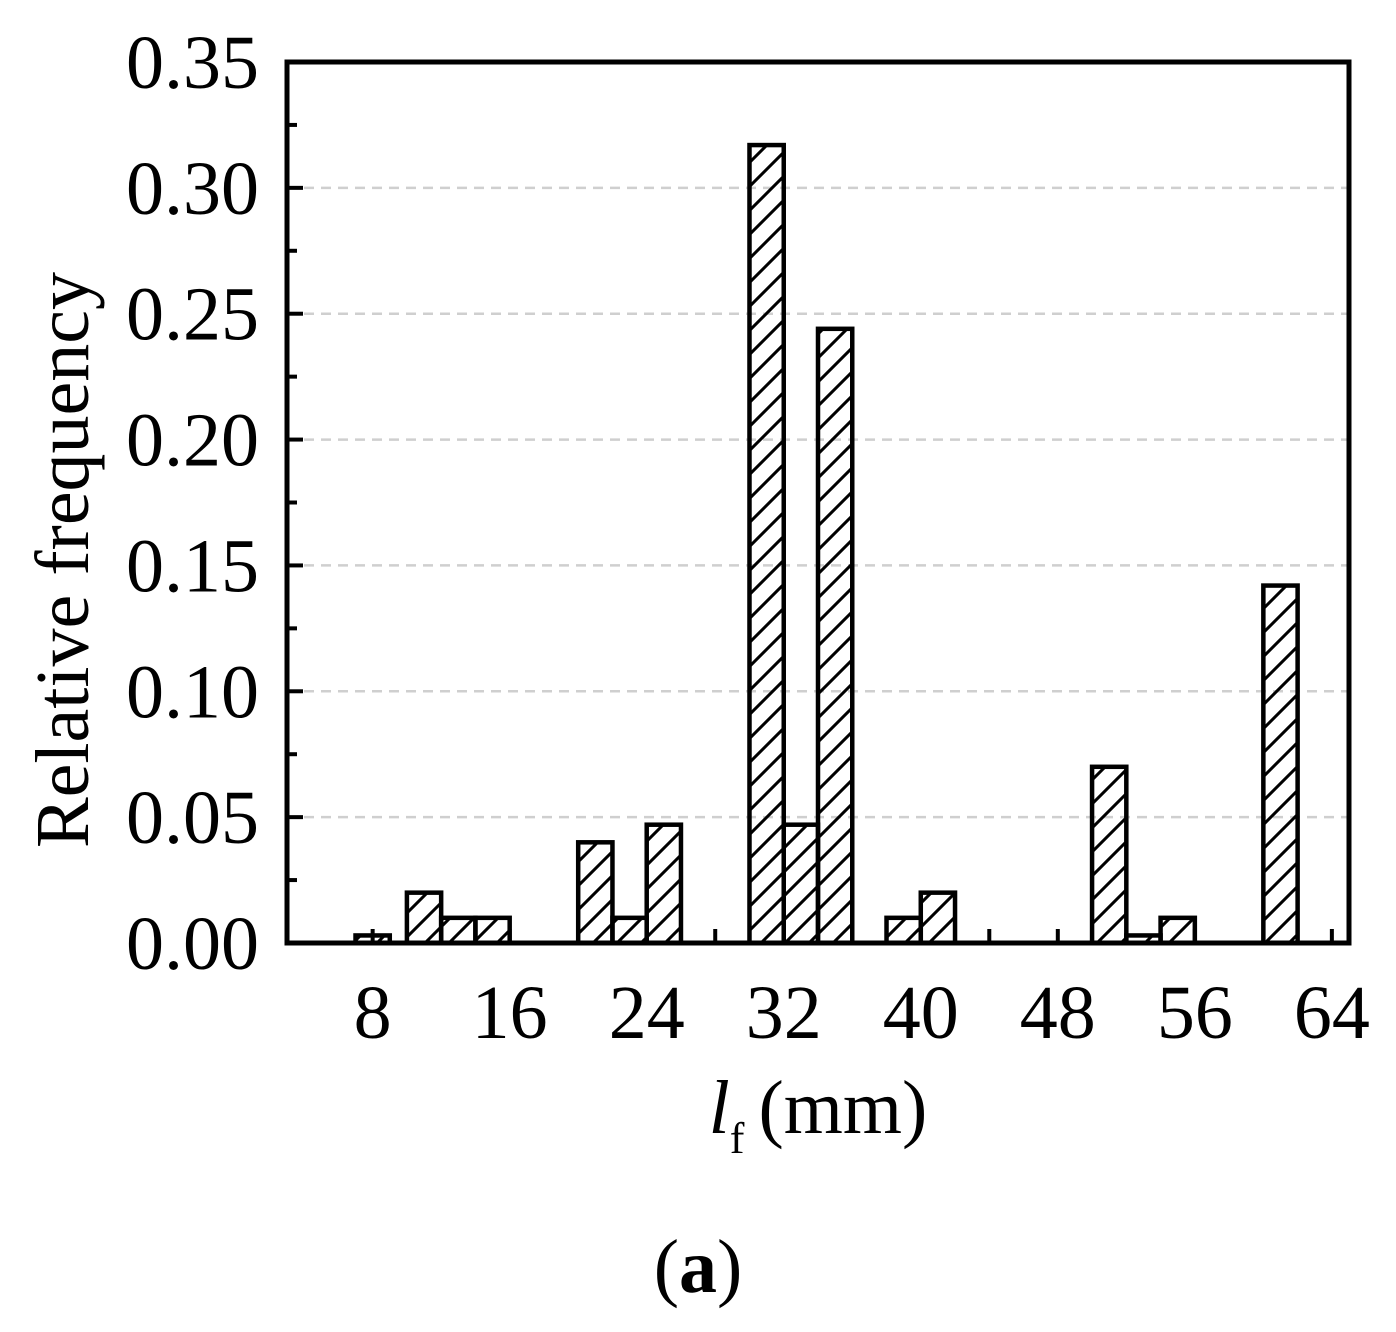 The width and height of the screenshot is (1396, 1332). Describe the element at coordinates (192, 189) in the screenshot. I see `y-tick-label: 0.30` at that location.